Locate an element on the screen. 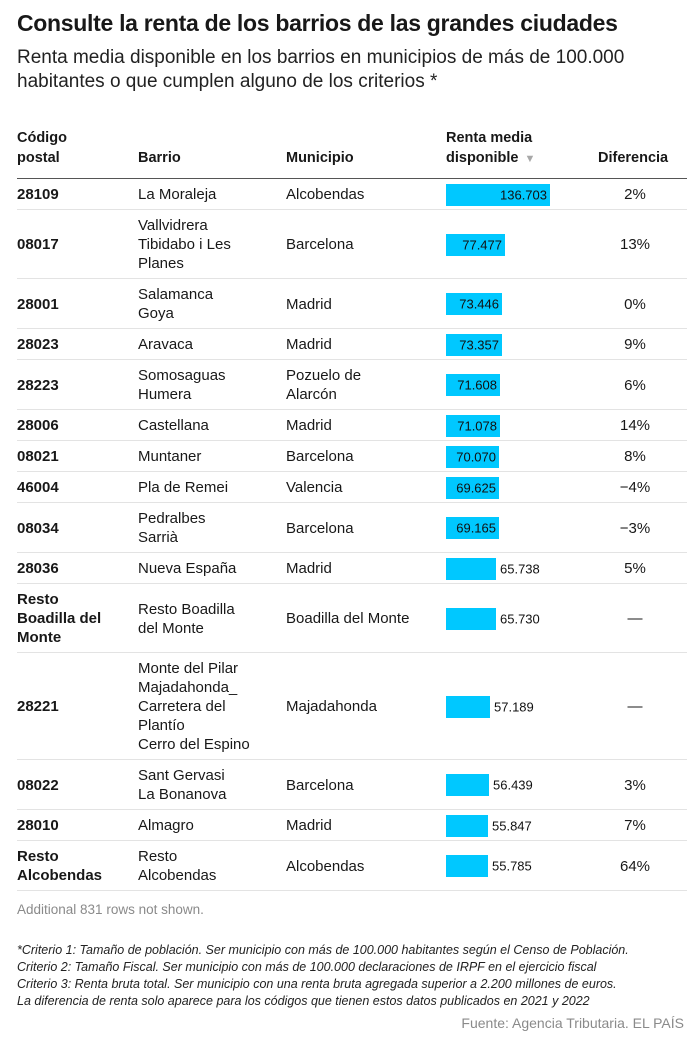 The image size is (690, 1053). codigo-line: Monte is located at coordinates (39, 637).